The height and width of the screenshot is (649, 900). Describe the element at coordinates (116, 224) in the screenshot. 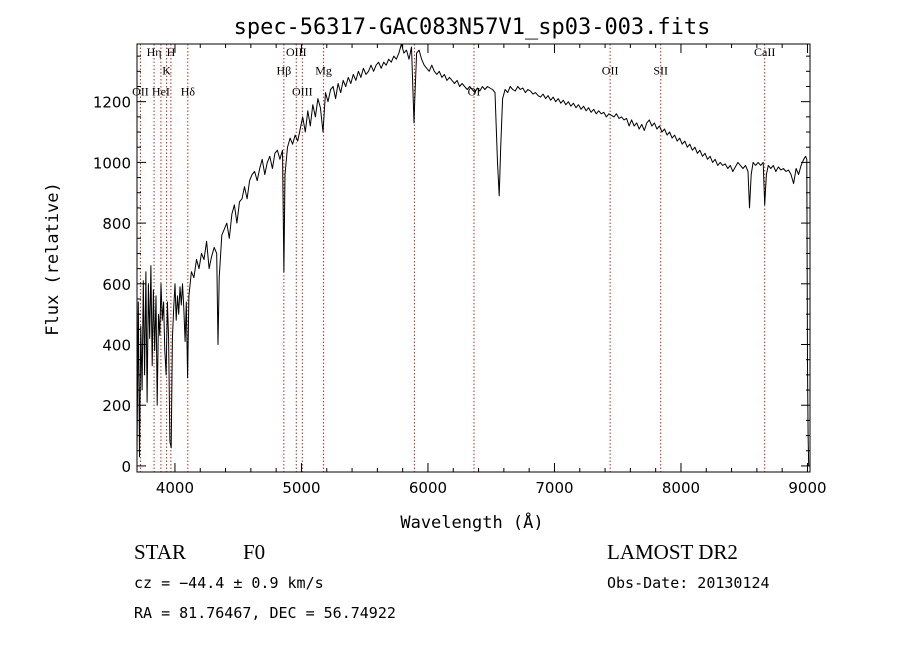

I see `y-tick-label: 800` at that location.